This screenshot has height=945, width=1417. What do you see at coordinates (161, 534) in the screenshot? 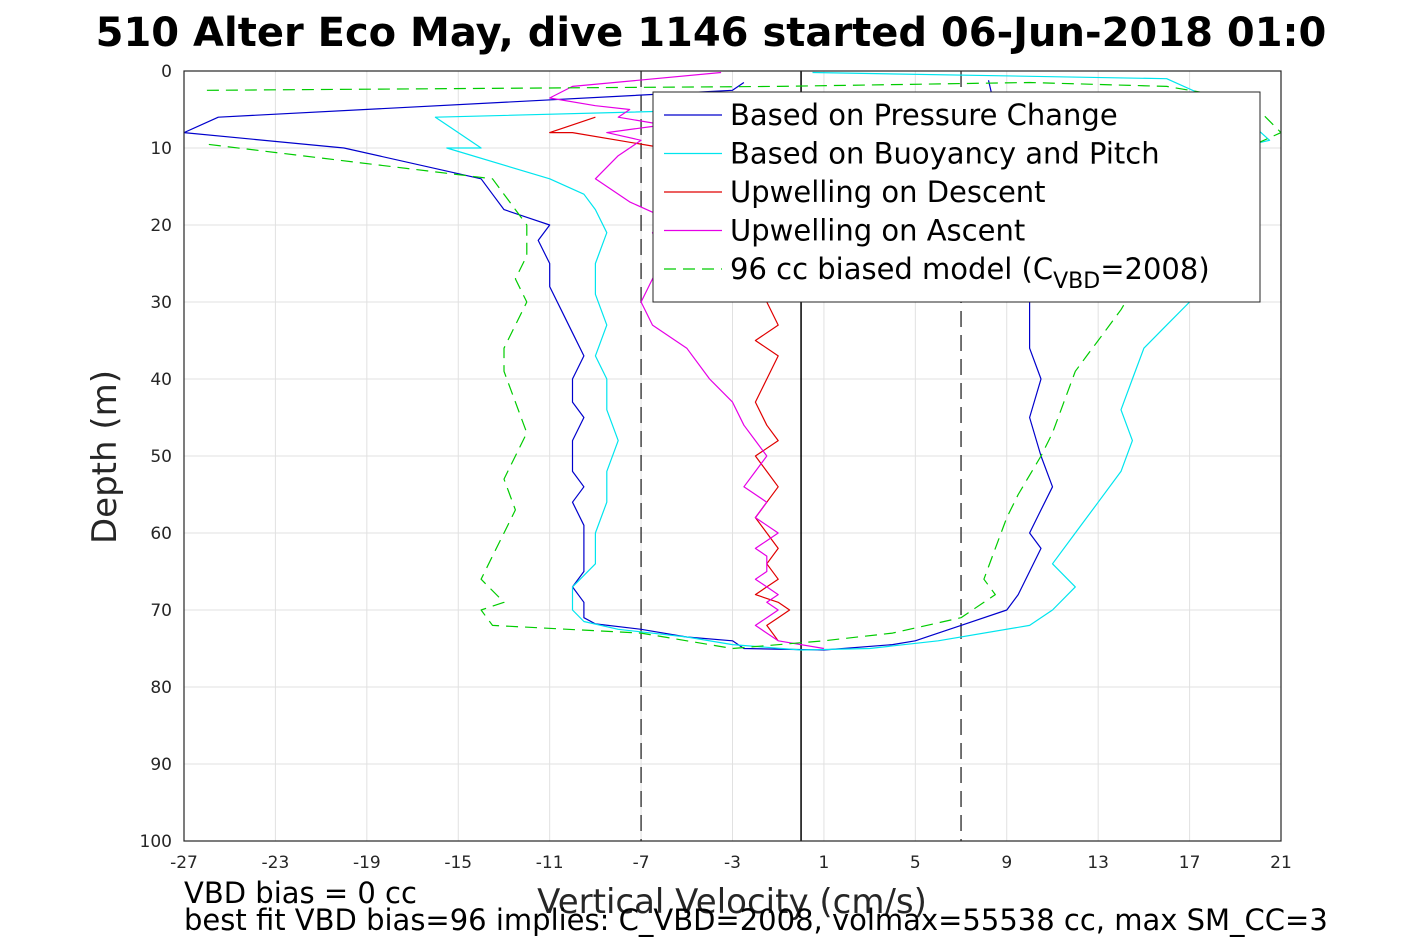
I see `y-tick-label: 60` at bounding box center [161, 534].